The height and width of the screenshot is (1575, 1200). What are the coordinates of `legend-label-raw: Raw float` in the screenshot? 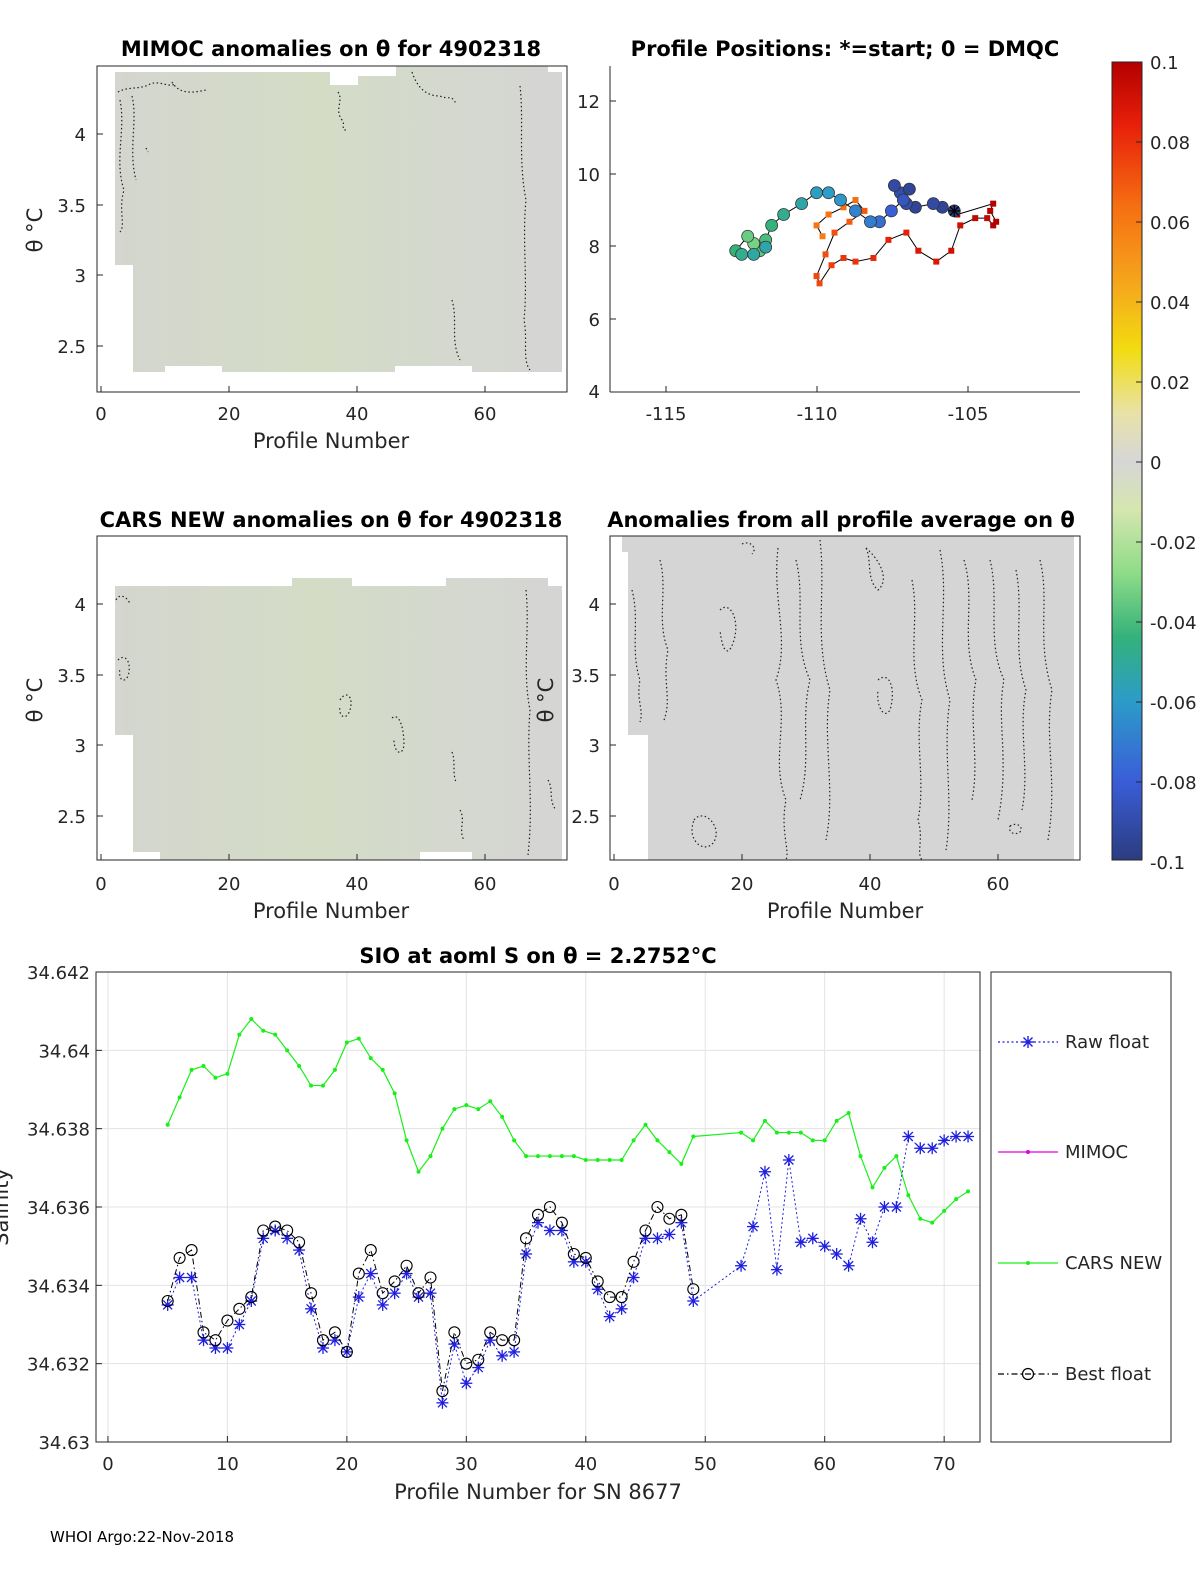 It's located at (1107, 1042).